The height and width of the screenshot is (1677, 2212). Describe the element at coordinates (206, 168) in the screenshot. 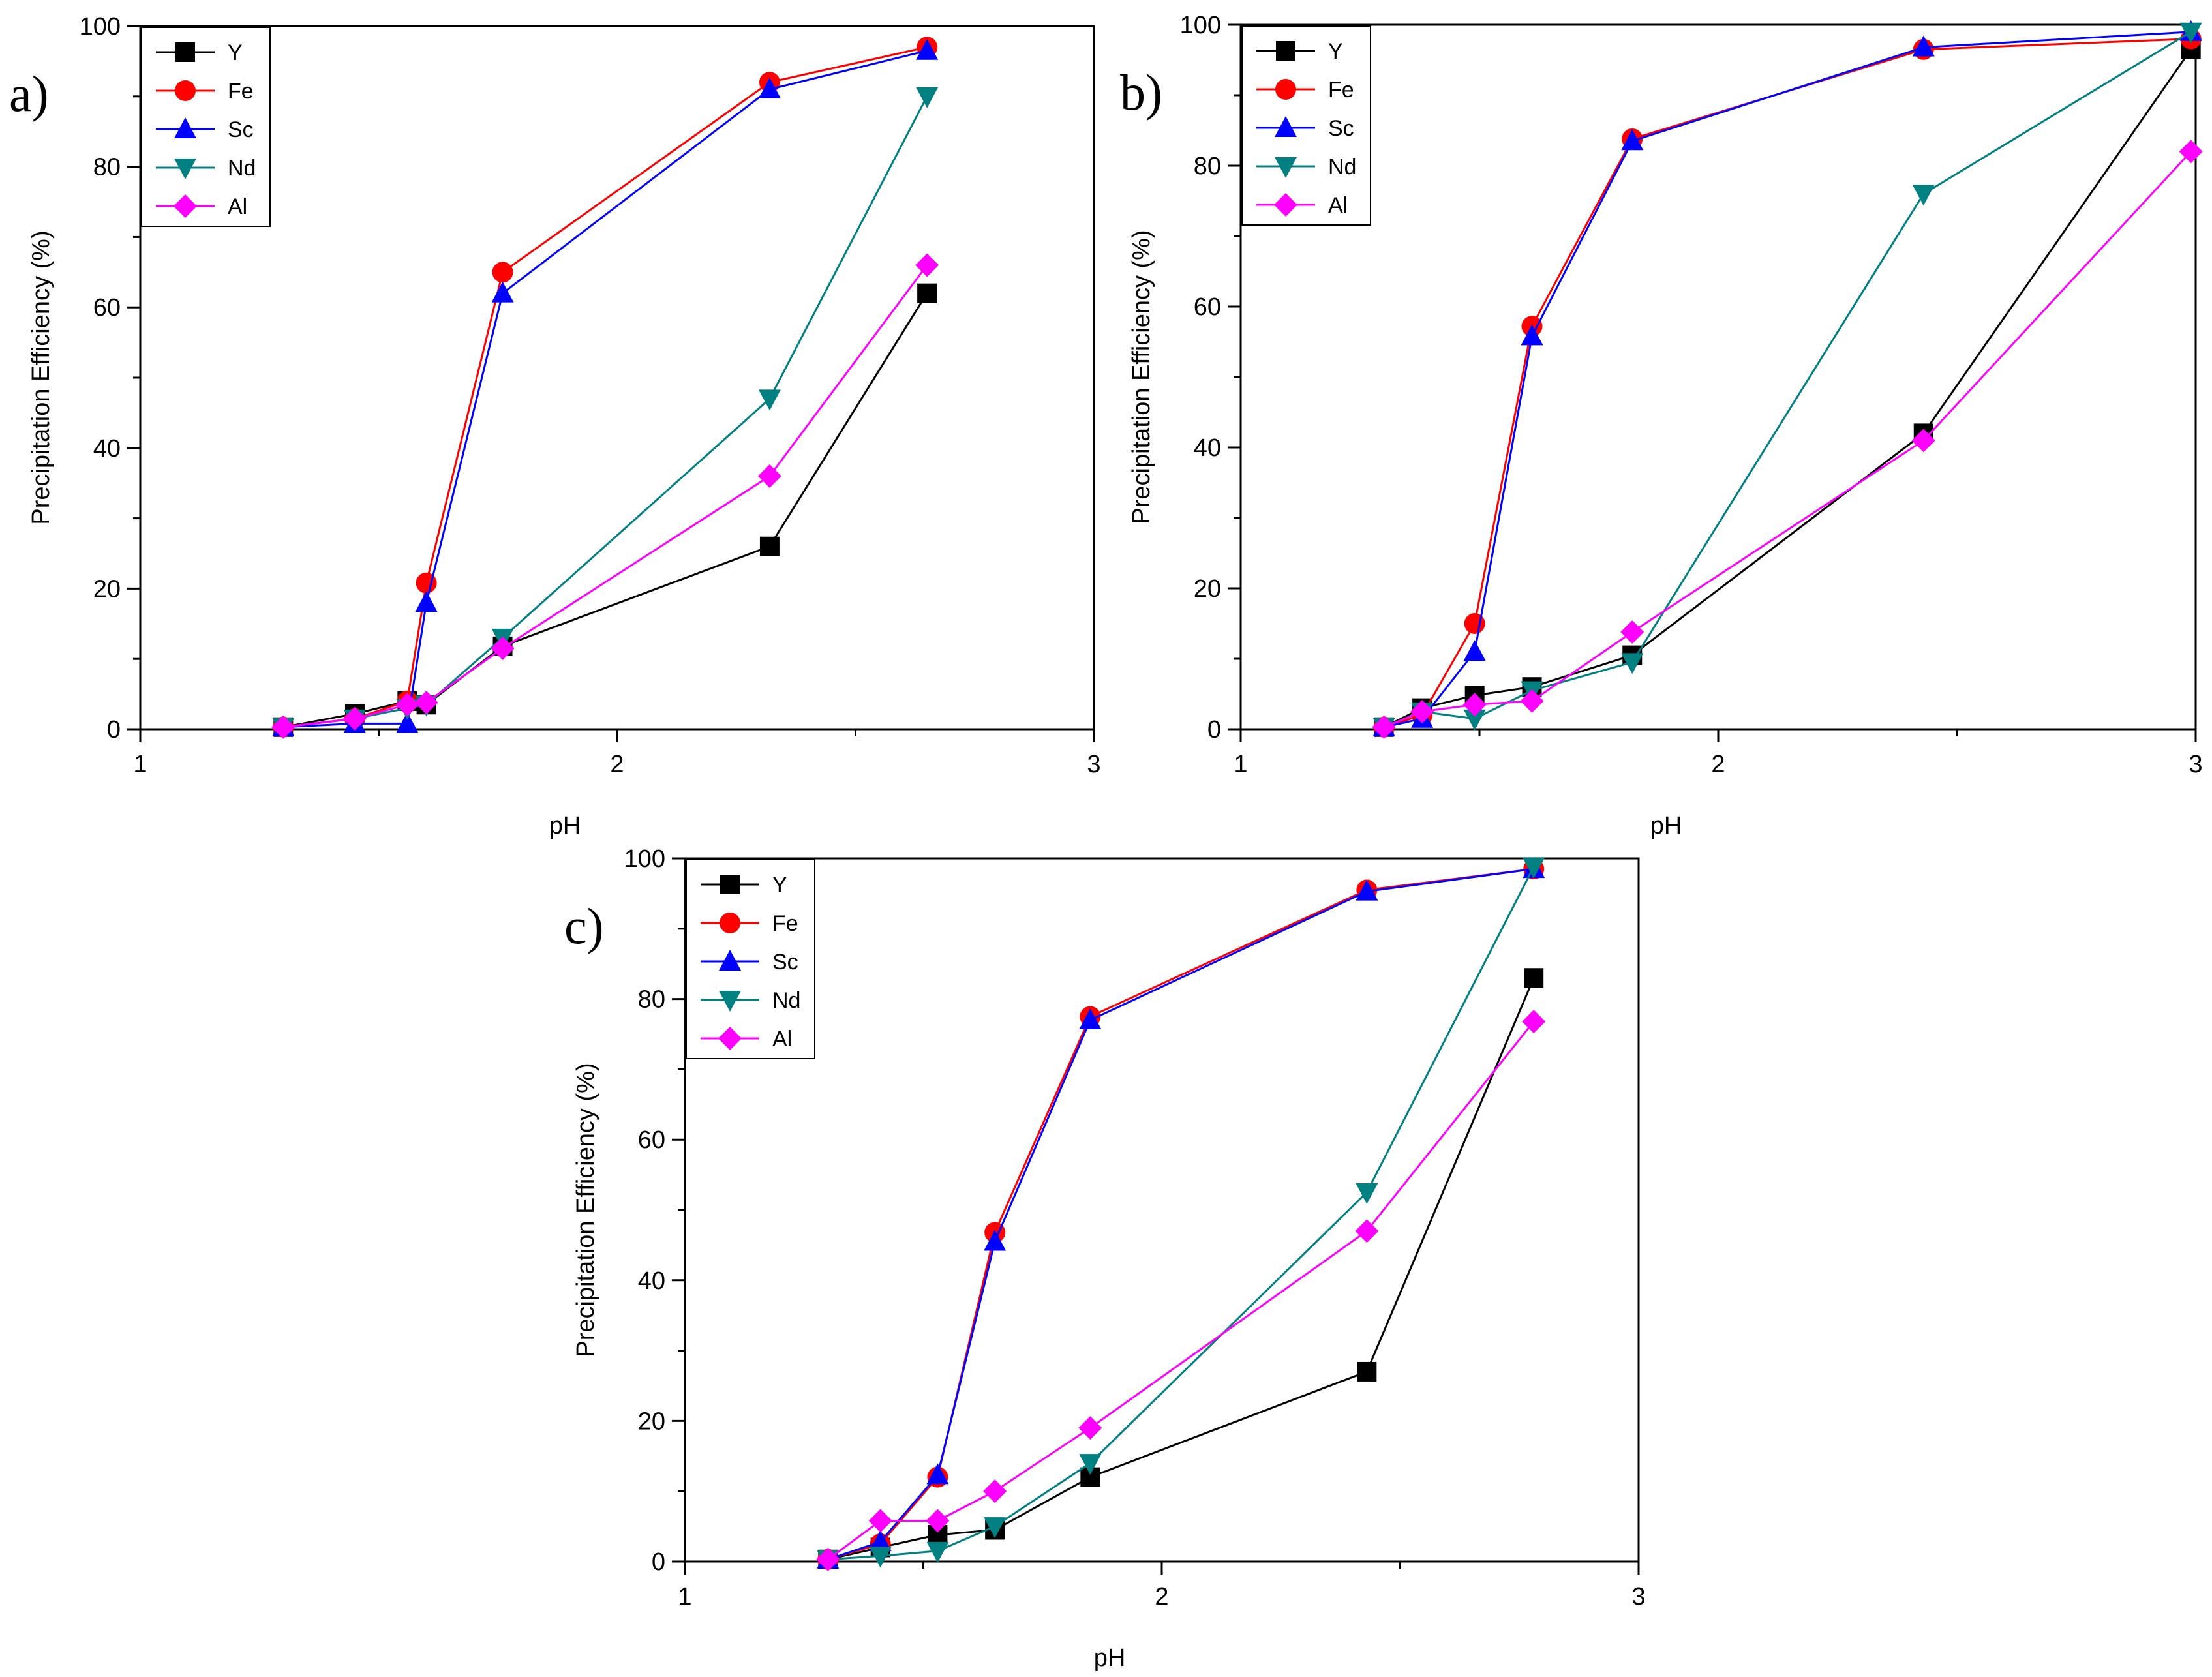

I see `legend-item-Nd: Nd` at that location.